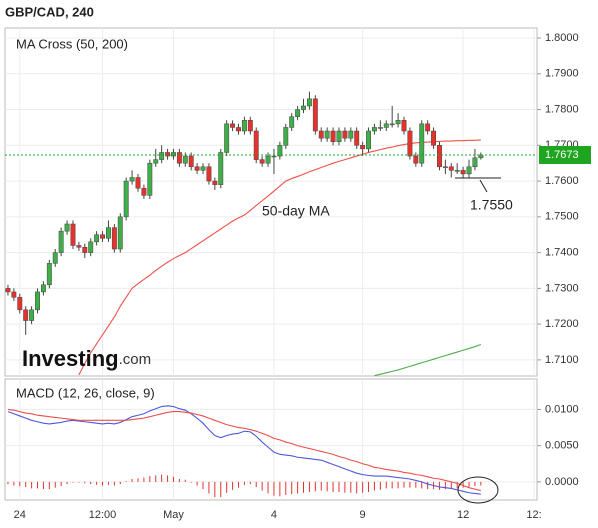 The image size is (598, 528). What do you see at coordinates (85, 392) in the screenshot?
I see `macd-label: MACD (12, 26, close, 9)` at bounding box center [85, 392].